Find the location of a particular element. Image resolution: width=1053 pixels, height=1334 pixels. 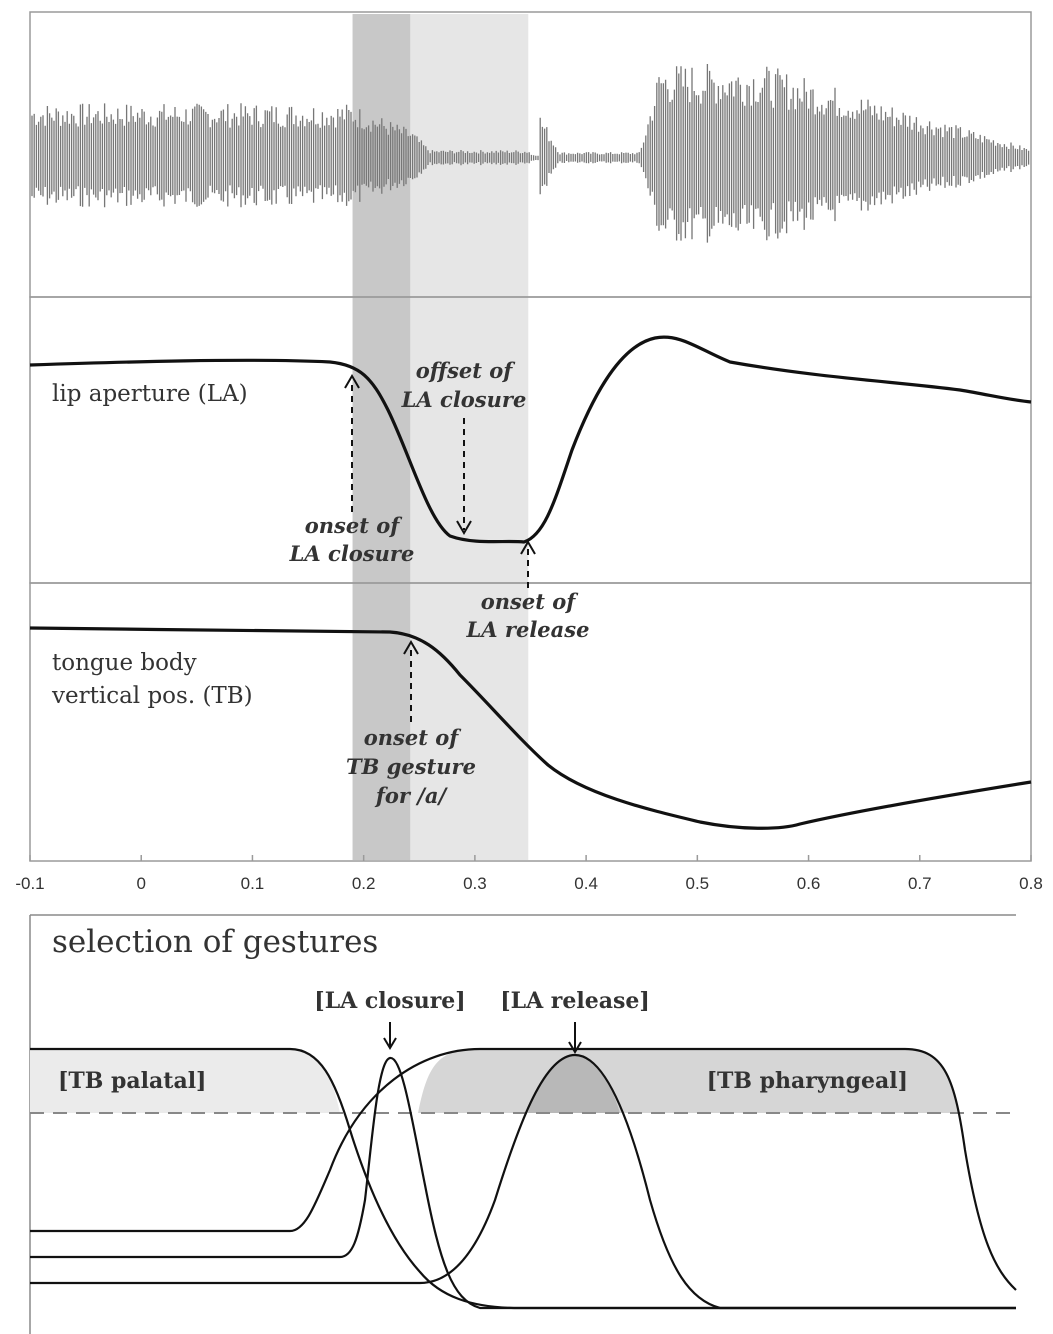

la-closure-label: [LA closure] is located at coordinates (389, 1001).